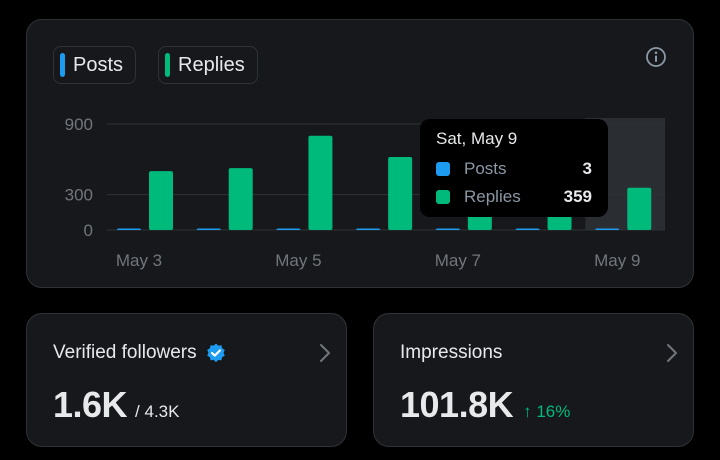 The image size is (720, 460). I want to click on legend-replies-toggle: Replies, so click(208, 65).